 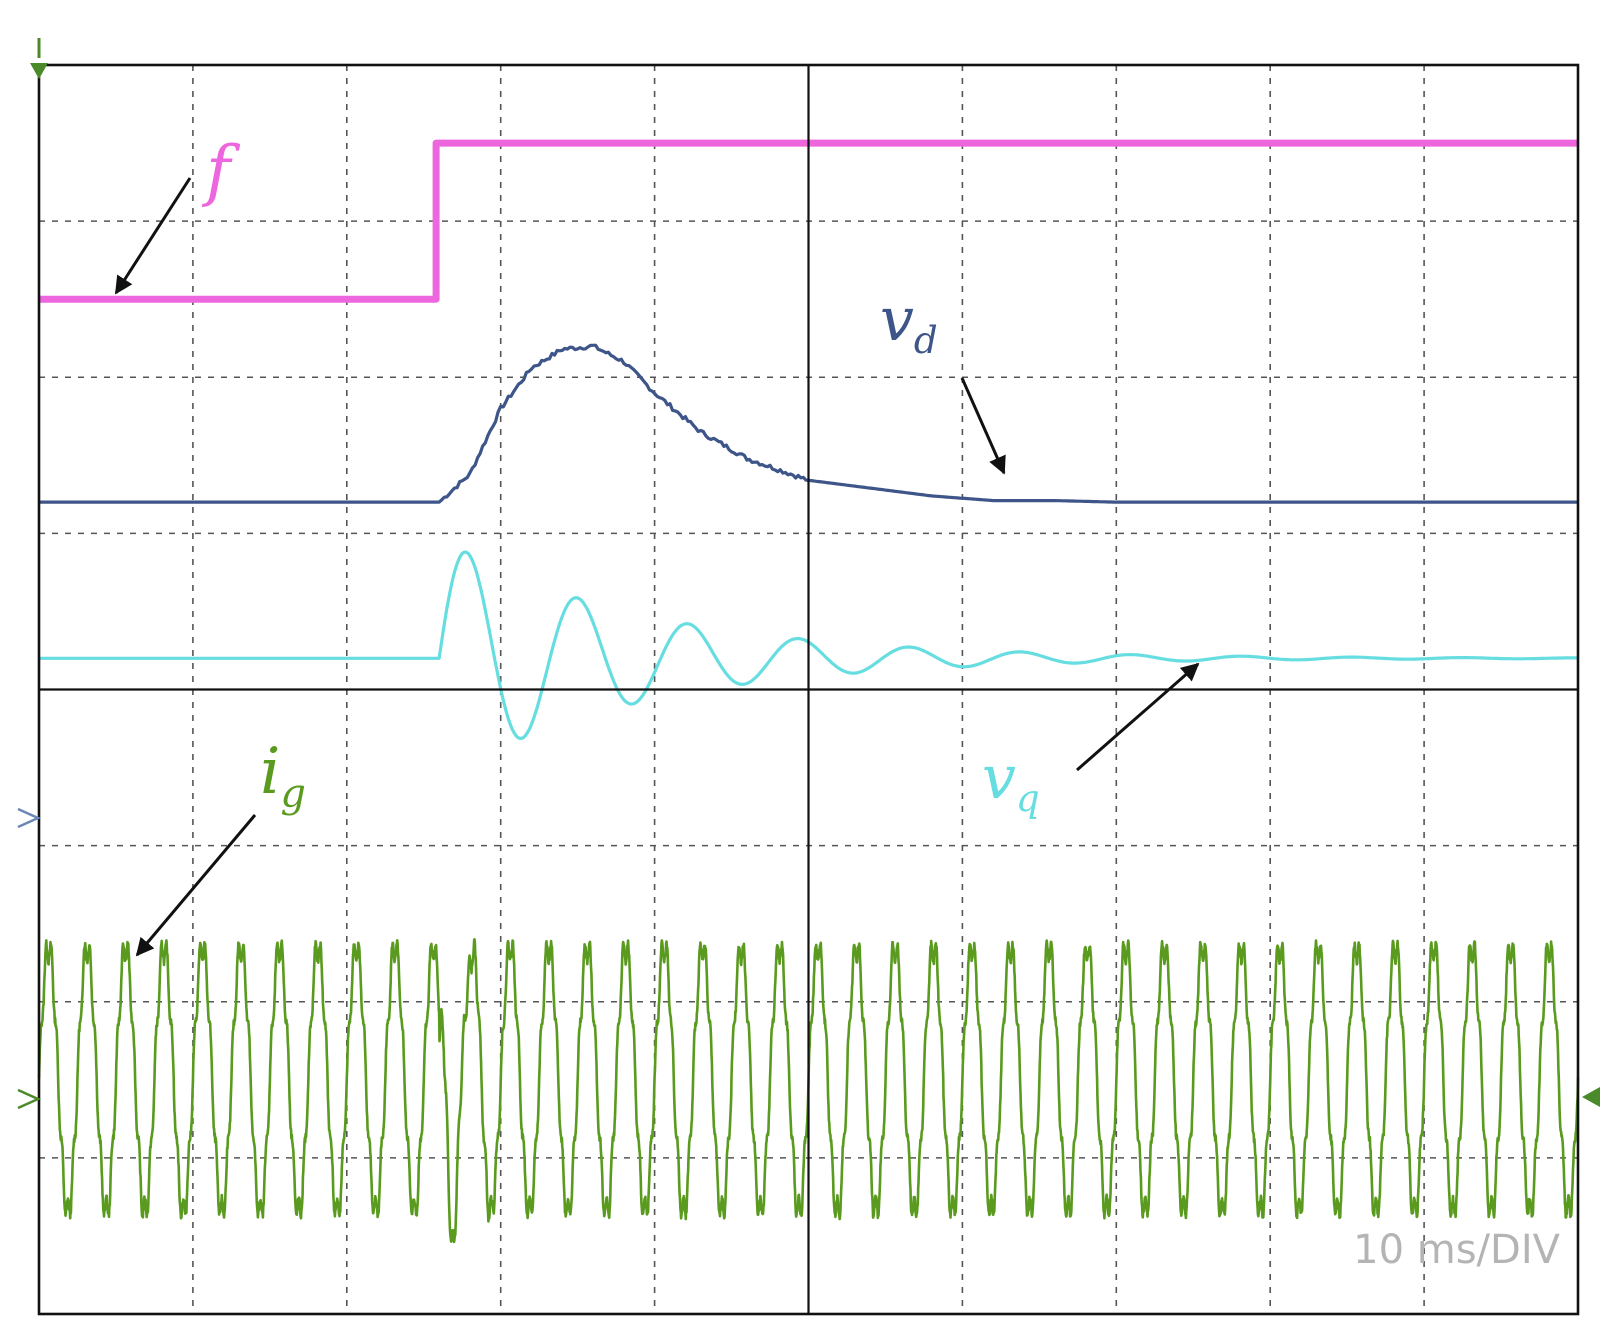 What do you see at coordinates (283, 776) in the screenshot?
I see `label-ig: ig` at bounding box center [283, 776].